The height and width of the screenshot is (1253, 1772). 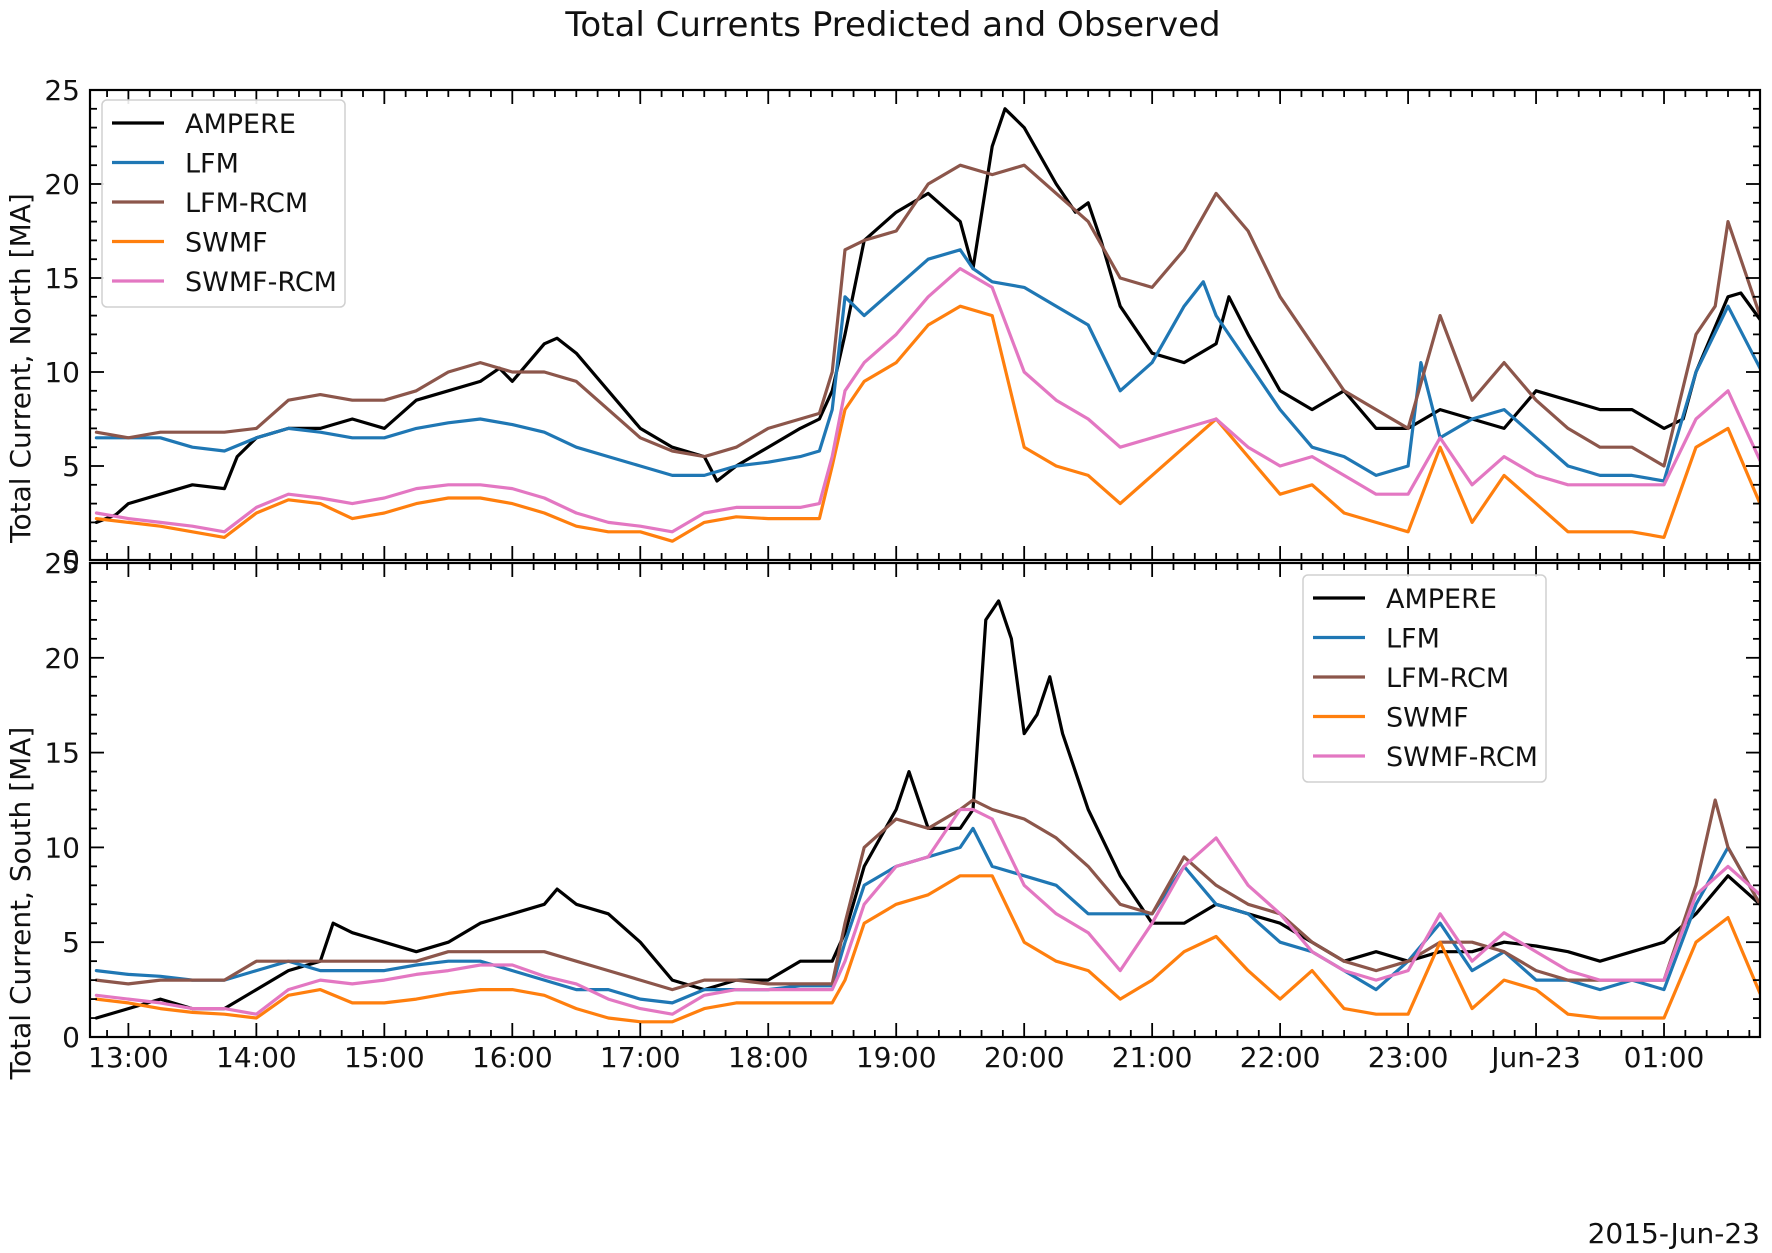 What do you see at coordinates (128, 1057) in the screenshot?
I see `x-tick-label: 13:00` at bounding box center [128, 1057].